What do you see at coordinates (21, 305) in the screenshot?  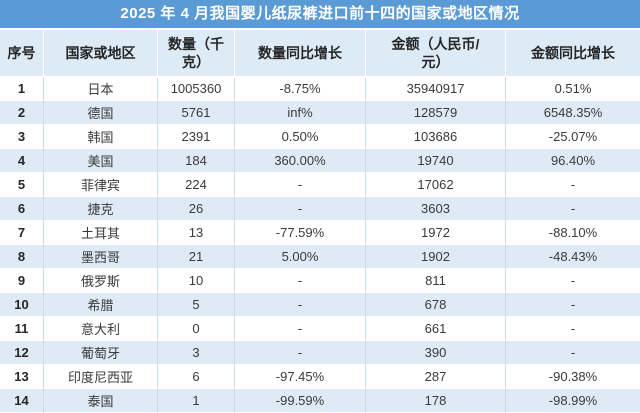 I see `cell-rank: 10` at bounding box center [21, 305].